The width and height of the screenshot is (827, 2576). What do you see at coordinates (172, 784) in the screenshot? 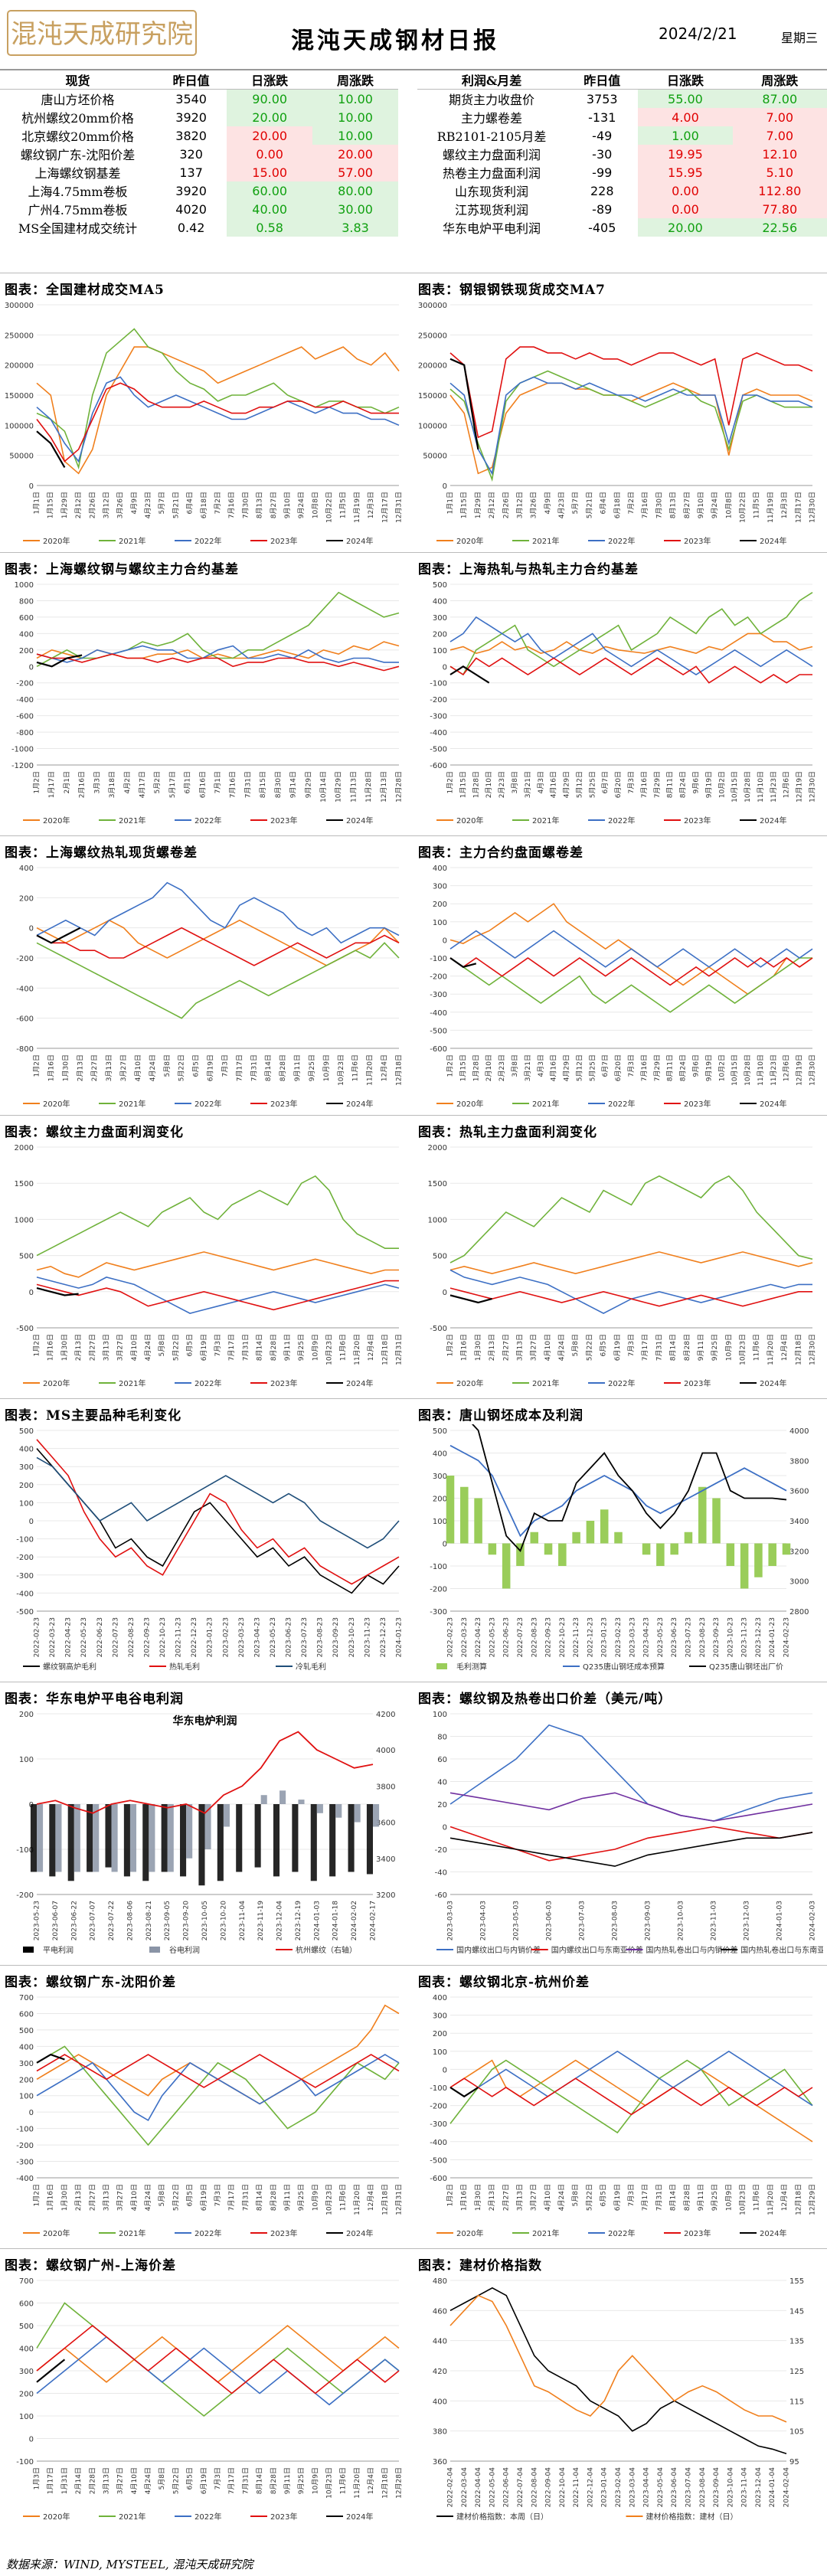
I see `x-tick-label: 5月17日` at bounding box center [172, 784].